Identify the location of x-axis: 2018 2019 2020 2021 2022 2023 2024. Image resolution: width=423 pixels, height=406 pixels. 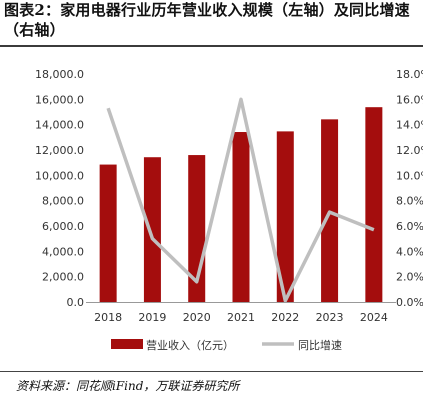
(241, 313).